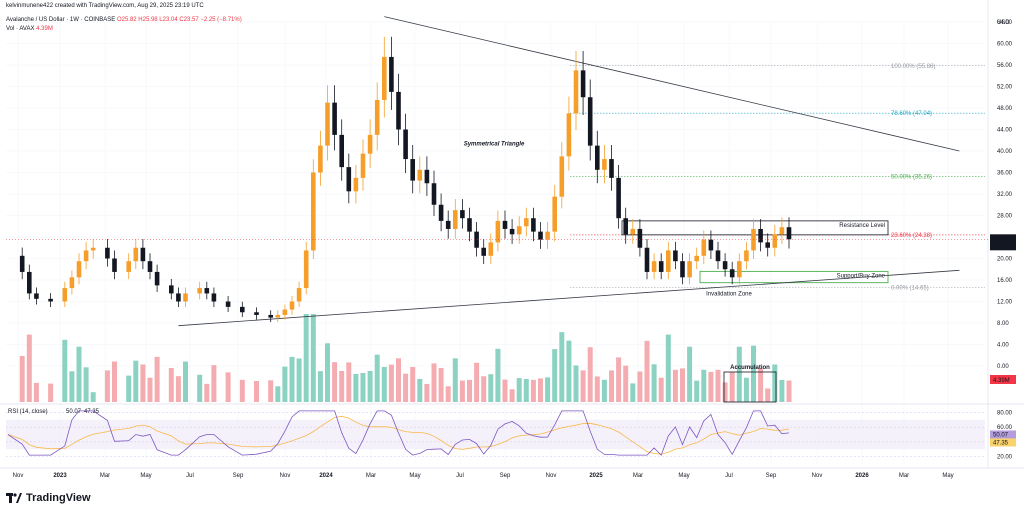 The image size is (1024, 513). What do you see at coordinates (405, 358) in the screenshot?
I see `volume-bars` at bounding box center [405, 358].